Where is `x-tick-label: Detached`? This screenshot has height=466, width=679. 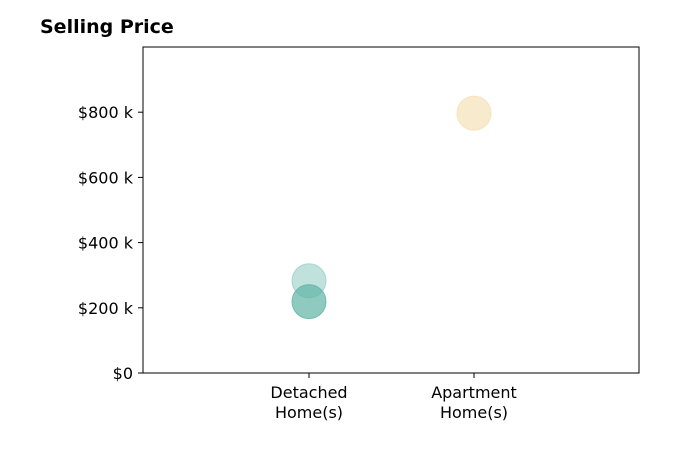 x-tick-label: Detached is located at coordinates (308, 392).